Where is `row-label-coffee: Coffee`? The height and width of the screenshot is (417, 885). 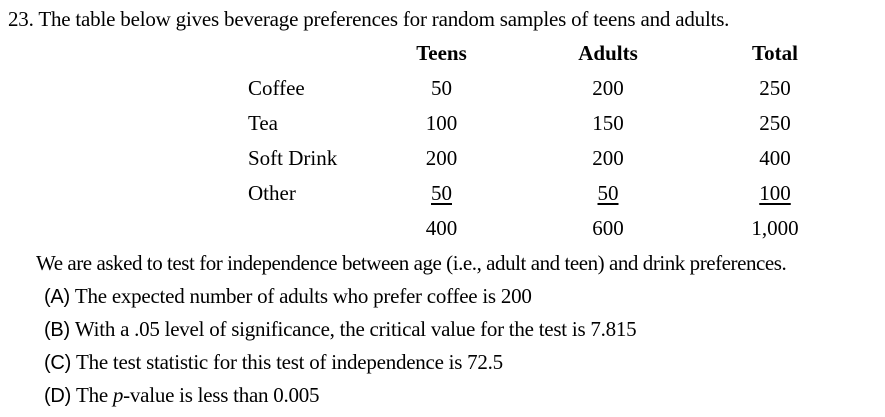 row-label-coffee: Coffee is located at coordinates (276, 88).